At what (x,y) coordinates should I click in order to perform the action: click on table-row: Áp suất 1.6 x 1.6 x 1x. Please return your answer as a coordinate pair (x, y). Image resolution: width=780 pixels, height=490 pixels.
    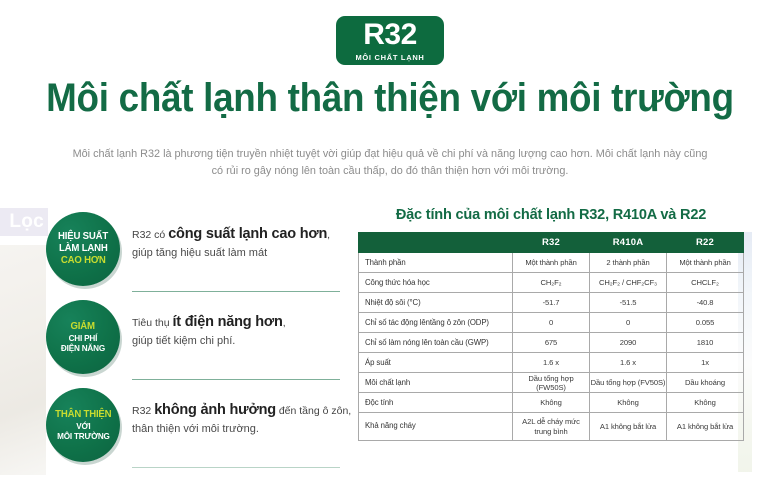
    Looking at the image, I should click on (551, 362).